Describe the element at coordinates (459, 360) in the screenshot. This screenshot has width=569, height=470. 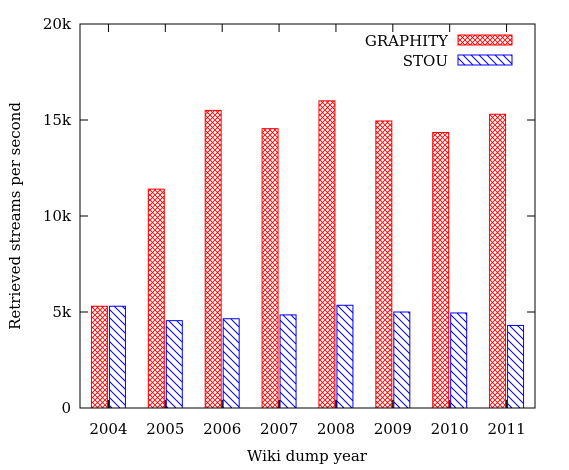
I see `bar-stou-2010` at that location.